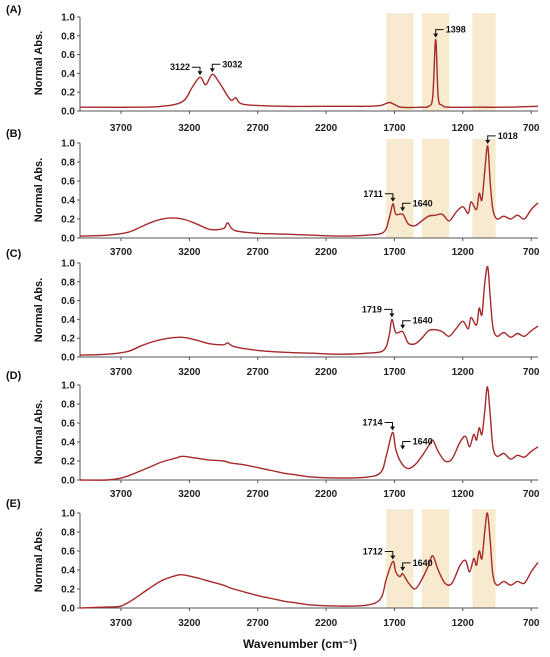 The image size is (550, 657). What do you see at coordinates (373, 551) in the screenshot?
I see `peak-label: 1712` at bounding box center [373, 551].